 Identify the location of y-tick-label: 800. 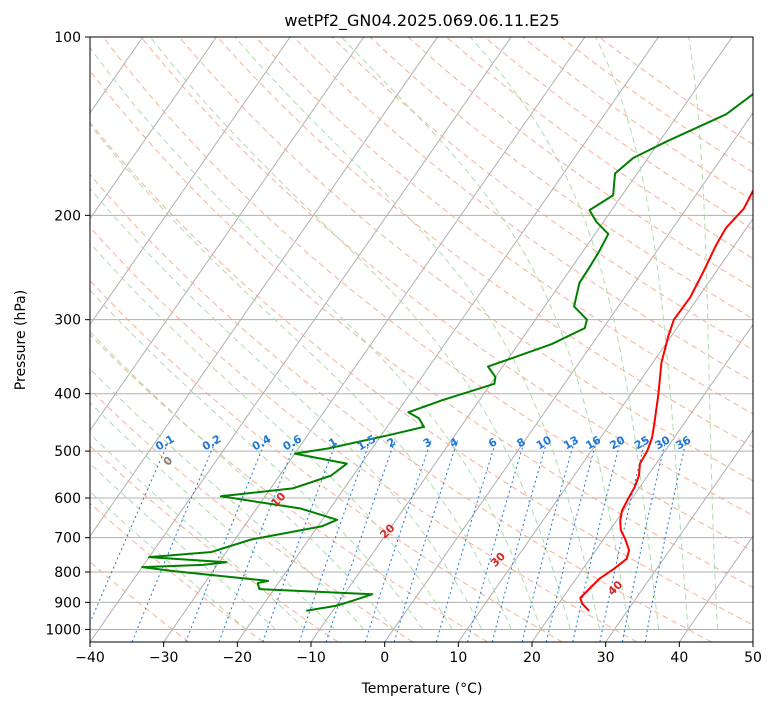
(67, 573).